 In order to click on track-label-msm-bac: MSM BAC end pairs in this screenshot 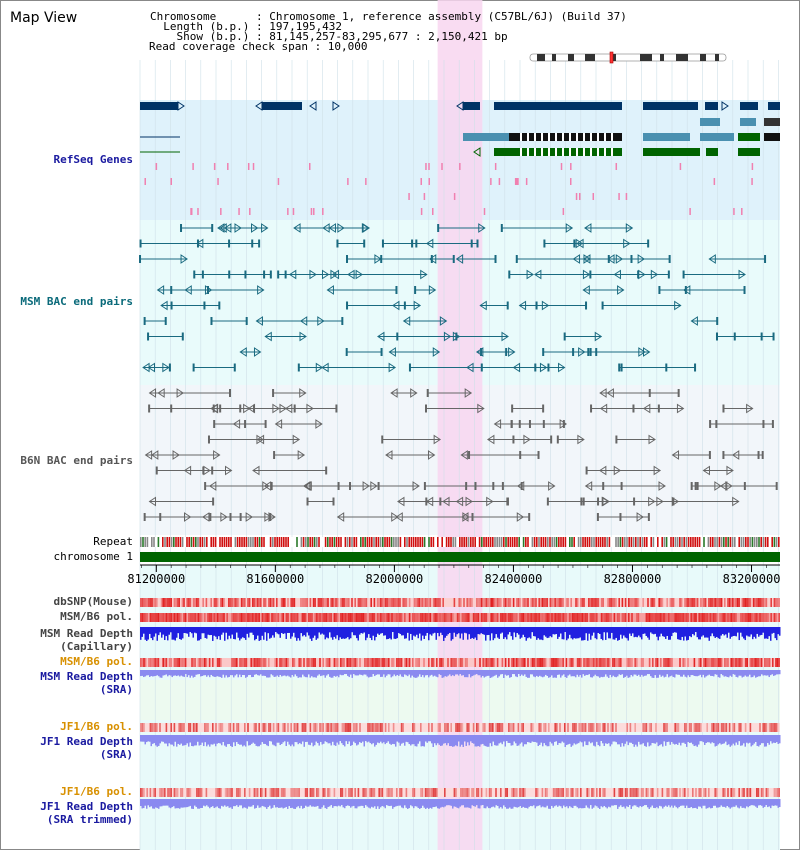, I will do `click(76, 301)`.